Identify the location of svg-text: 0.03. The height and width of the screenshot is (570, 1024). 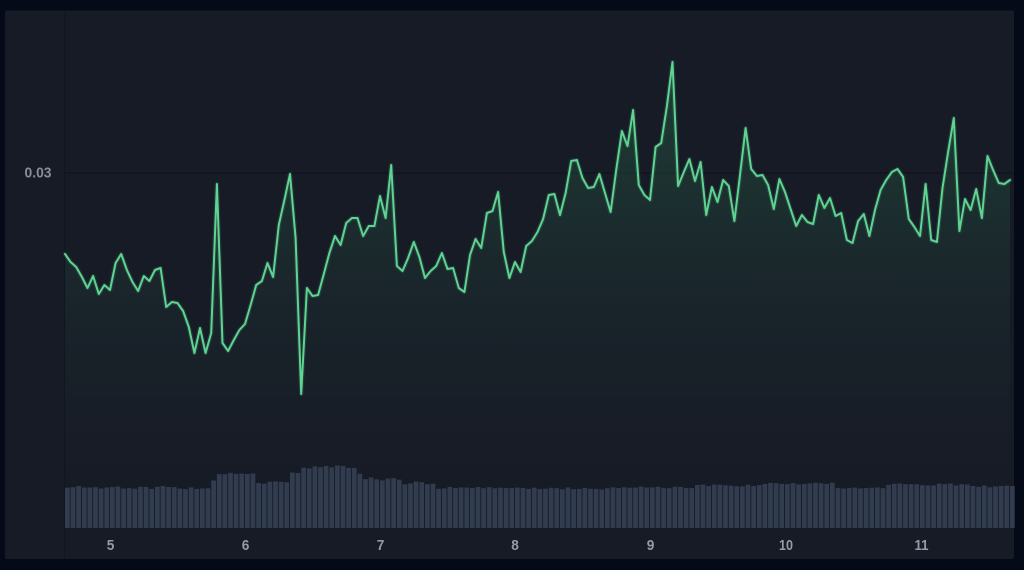
(38, 173).